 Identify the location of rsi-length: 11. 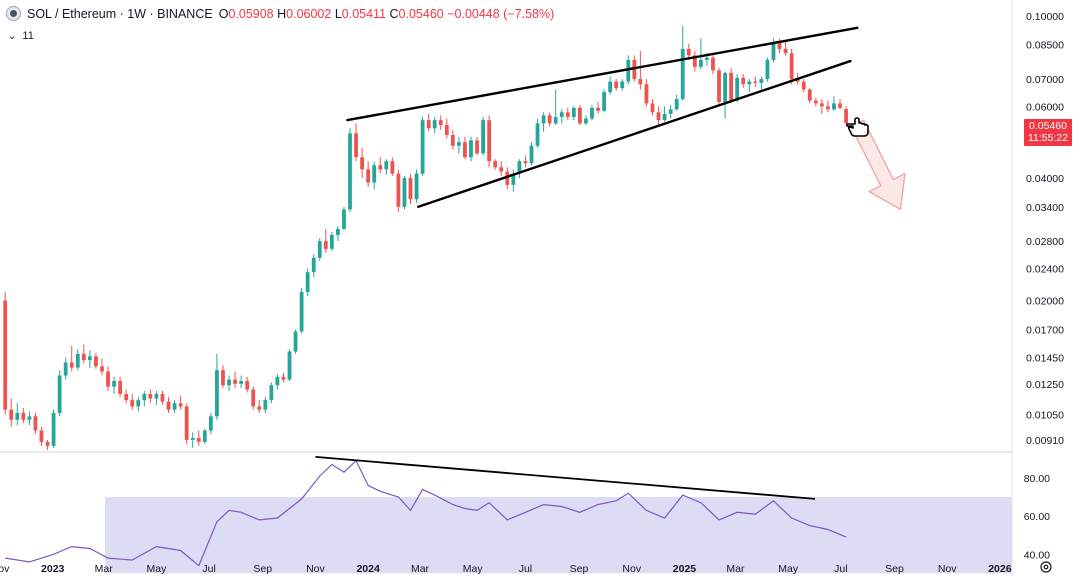
(28, 36).